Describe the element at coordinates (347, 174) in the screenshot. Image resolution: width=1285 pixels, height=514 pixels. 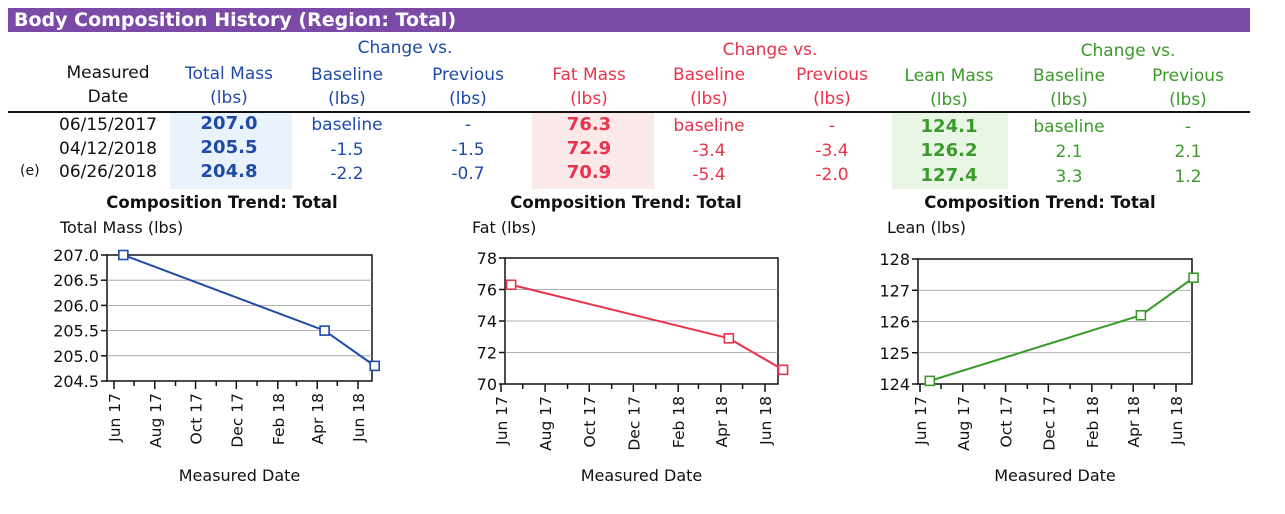
I see `row-3-total-baseline: -2.2` at that location.